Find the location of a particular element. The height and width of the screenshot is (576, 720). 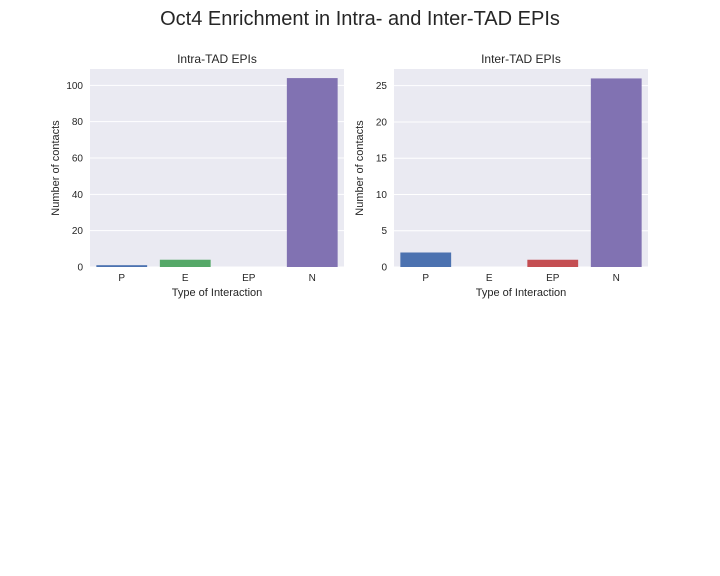

panel2-bar-n is located at coordinates (616, 172).